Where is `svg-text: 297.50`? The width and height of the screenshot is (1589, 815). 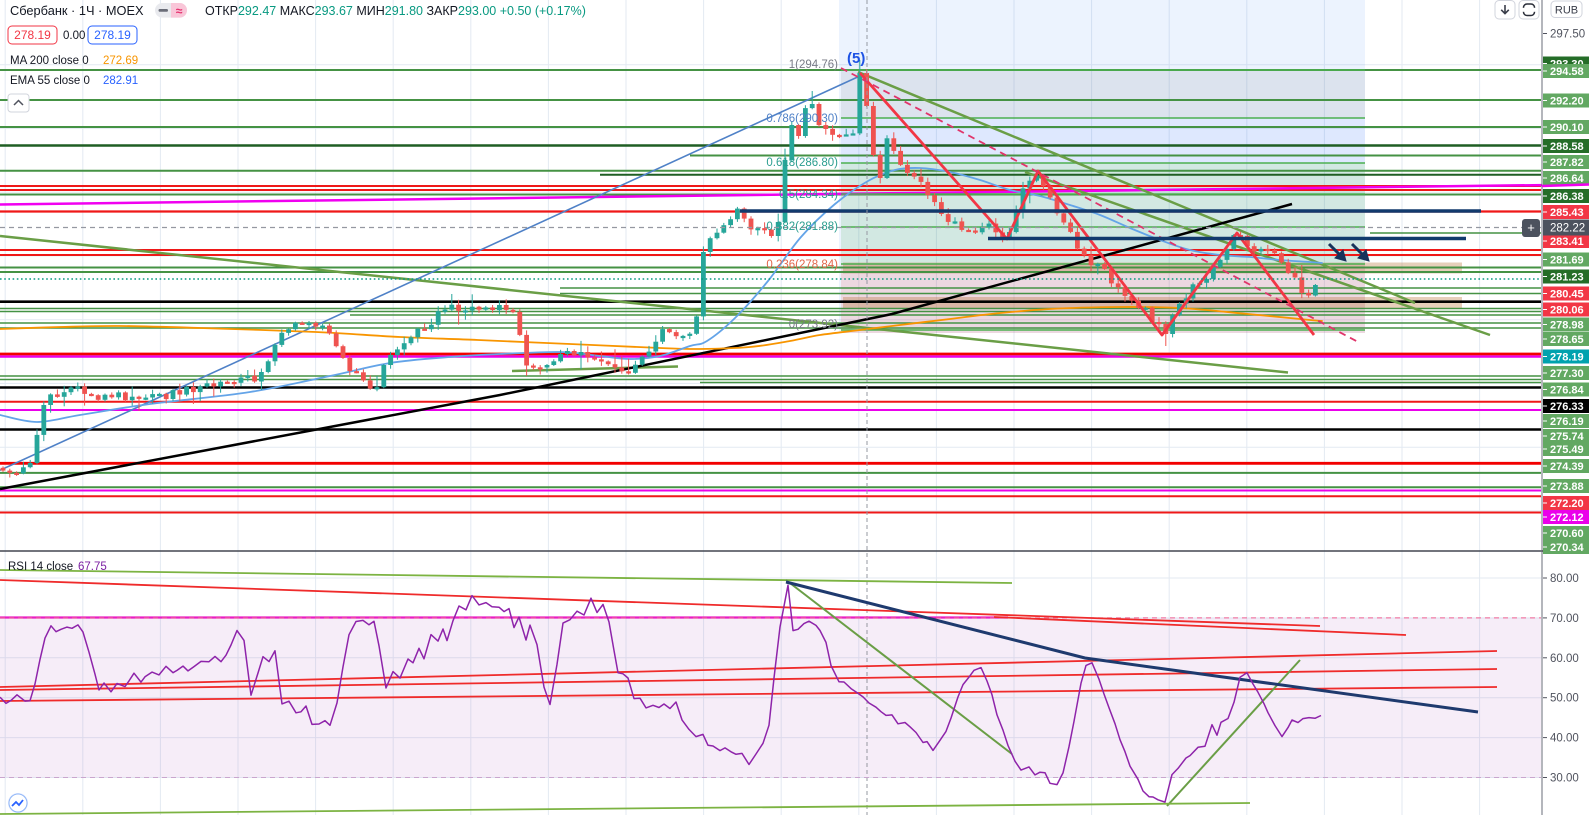
svg-text: 297.50 is located at coordinates (1567, 35).